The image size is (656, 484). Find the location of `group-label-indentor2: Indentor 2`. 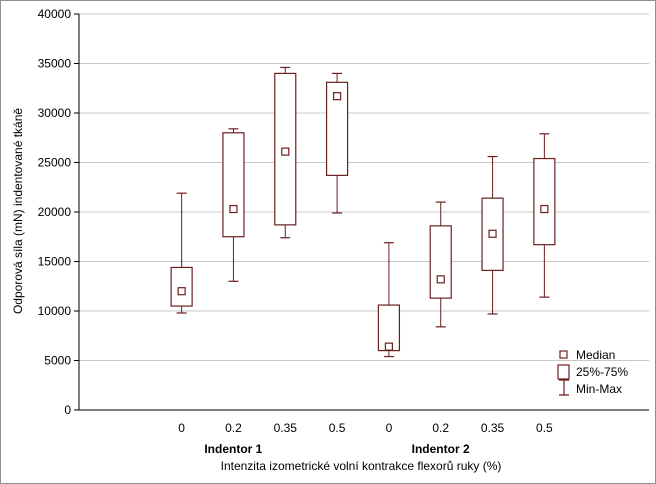

group-label-indentor2: Indentor 2 is located at coordinates (441, 449).